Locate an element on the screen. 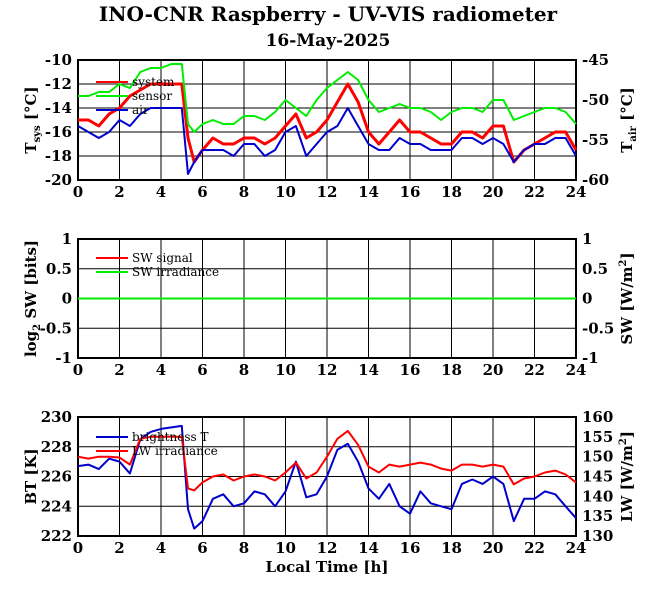 This screenshot has height=595, width=660. axis-label-part: SW [bits] is located at coordinates (31, 282).